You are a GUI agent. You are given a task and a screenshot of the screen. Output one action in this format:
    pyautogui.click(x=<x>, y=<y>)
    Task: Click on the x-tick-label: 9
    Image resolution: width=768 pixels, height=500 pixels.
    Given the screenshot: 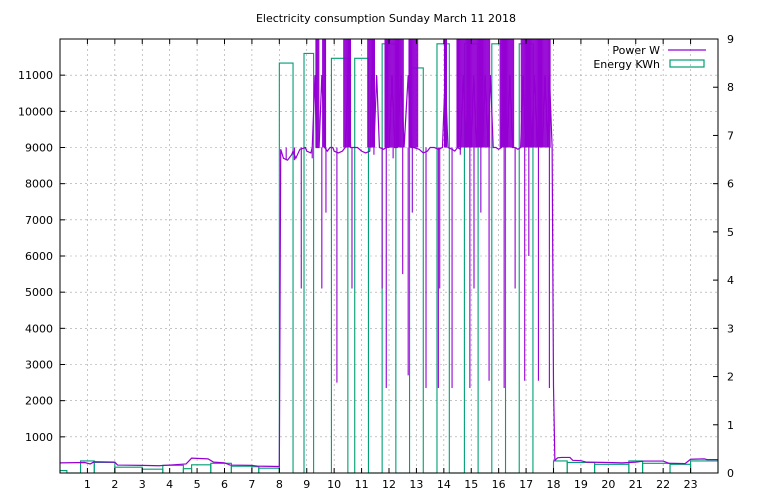 What is the action you would take?
    pyautogui.click(x=306, y=484)
    